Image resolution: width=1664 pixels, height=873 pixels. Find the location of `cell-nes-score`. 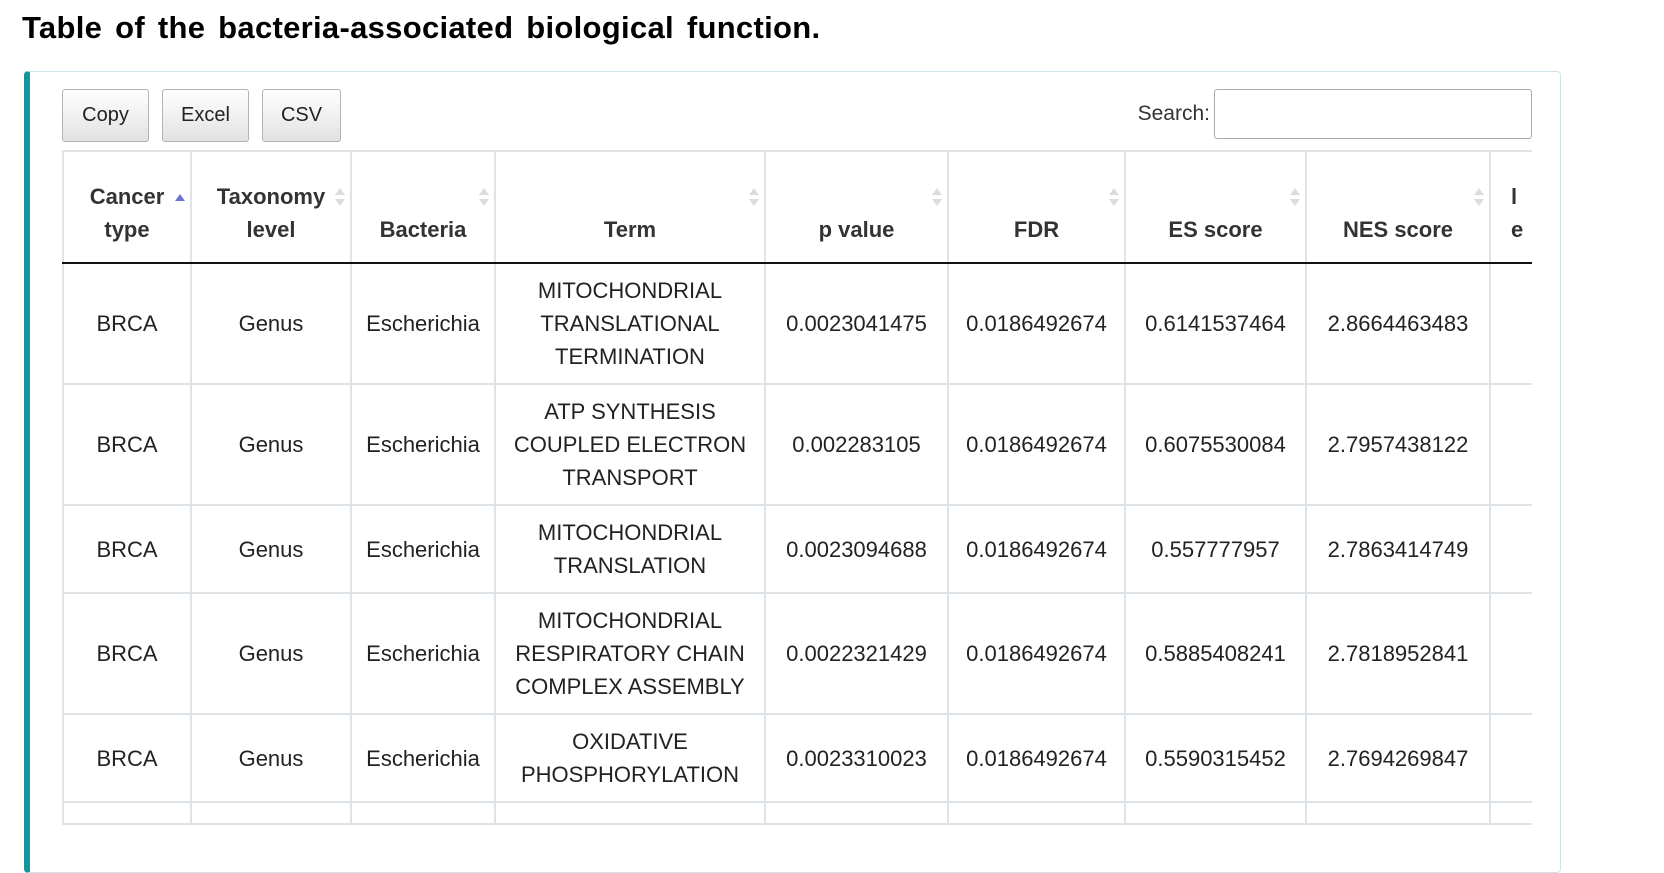

cell-nes-score is located at coordinates (1398, 813).